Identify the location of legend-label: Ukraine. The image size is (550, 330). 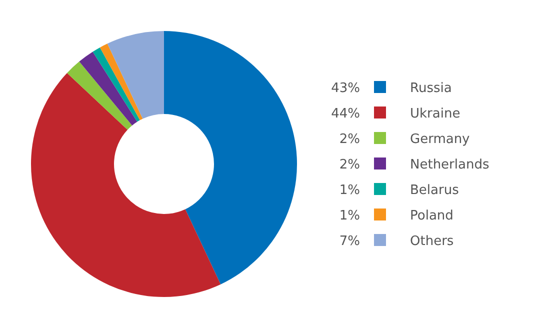
(435, 114).